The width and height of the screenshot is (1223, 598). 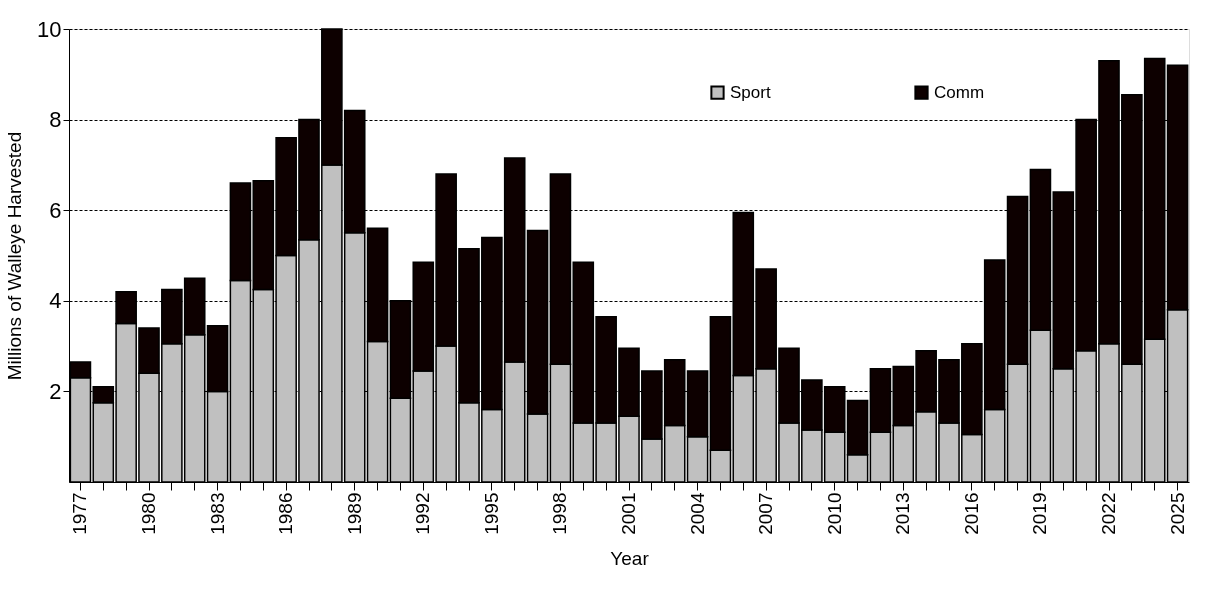 What do you see at coordinates (628, 513) in the screenshot?
I see `x-tick-label: 2001` at bounding box center [628, 513].